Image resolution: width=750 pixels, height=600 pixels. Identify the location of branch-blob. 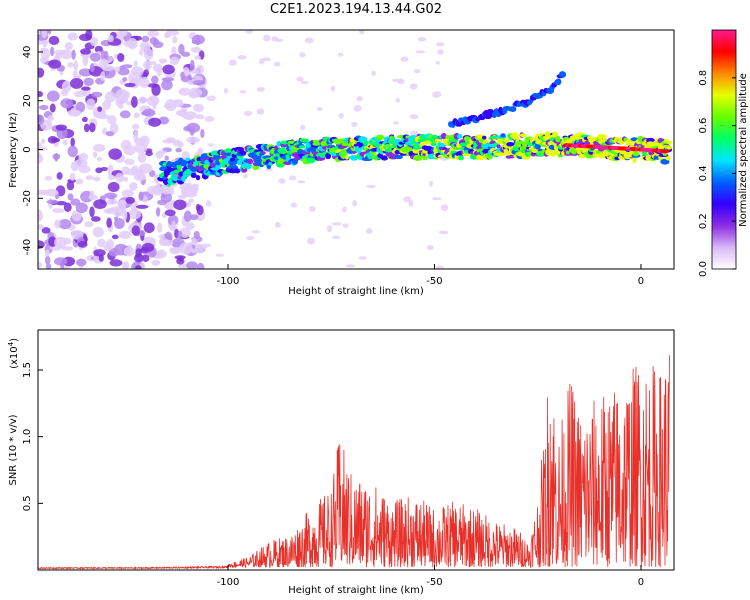
(558, 82).